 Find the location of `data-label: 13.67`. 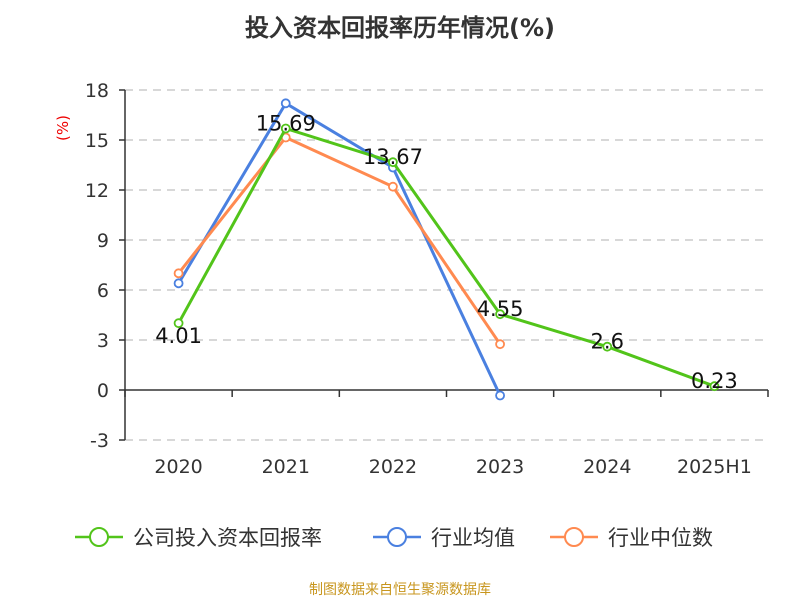

data-label: 13.67 is located at coordinates (393, 157).